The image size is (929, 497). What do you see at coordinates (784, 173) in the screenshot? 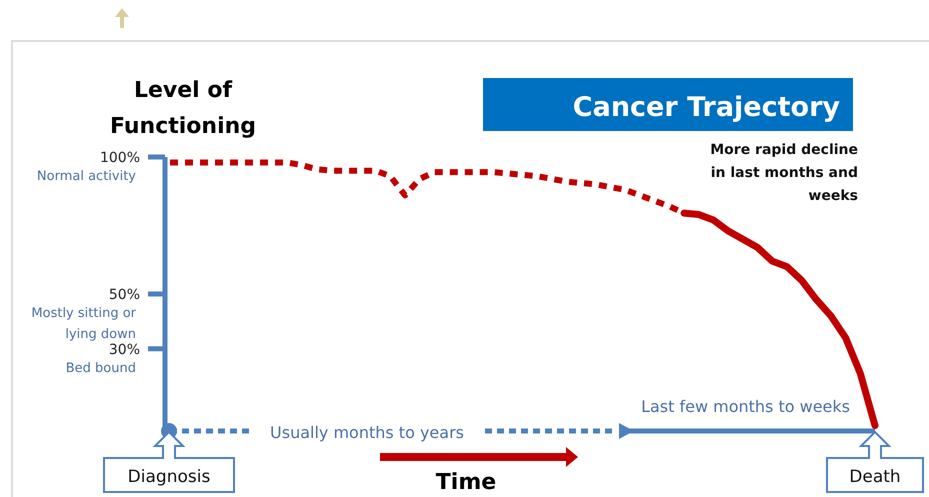
I see `annotation: More rapid decline in last months and weeks` at bounding box center [784, 173].